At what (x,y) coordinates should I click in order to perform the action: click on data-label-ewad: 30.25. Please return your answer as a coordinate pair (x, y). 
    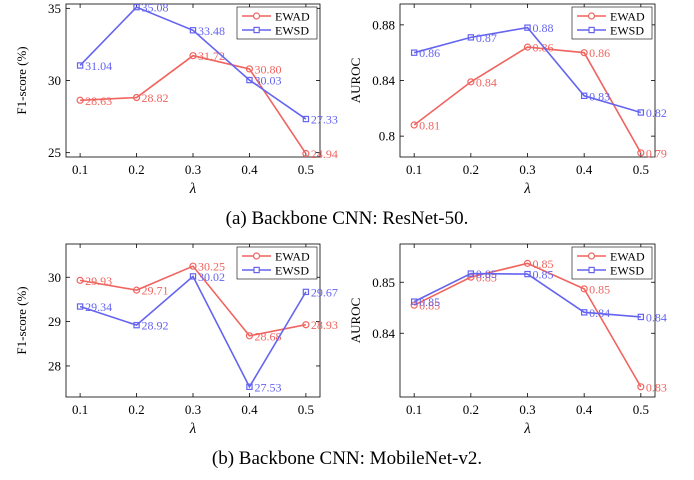
    Looking at the image, I should click on (211, 267).